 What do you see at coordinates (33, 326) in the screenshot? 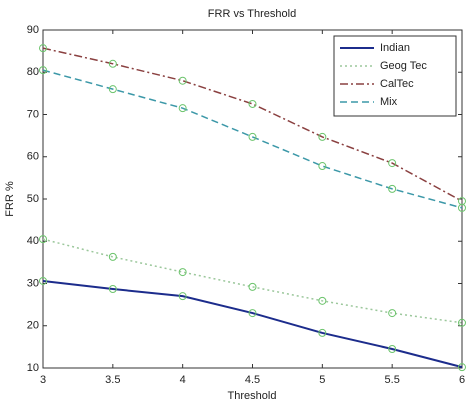
I see `y-tick-label: 20` at bounding box center [33, 326].